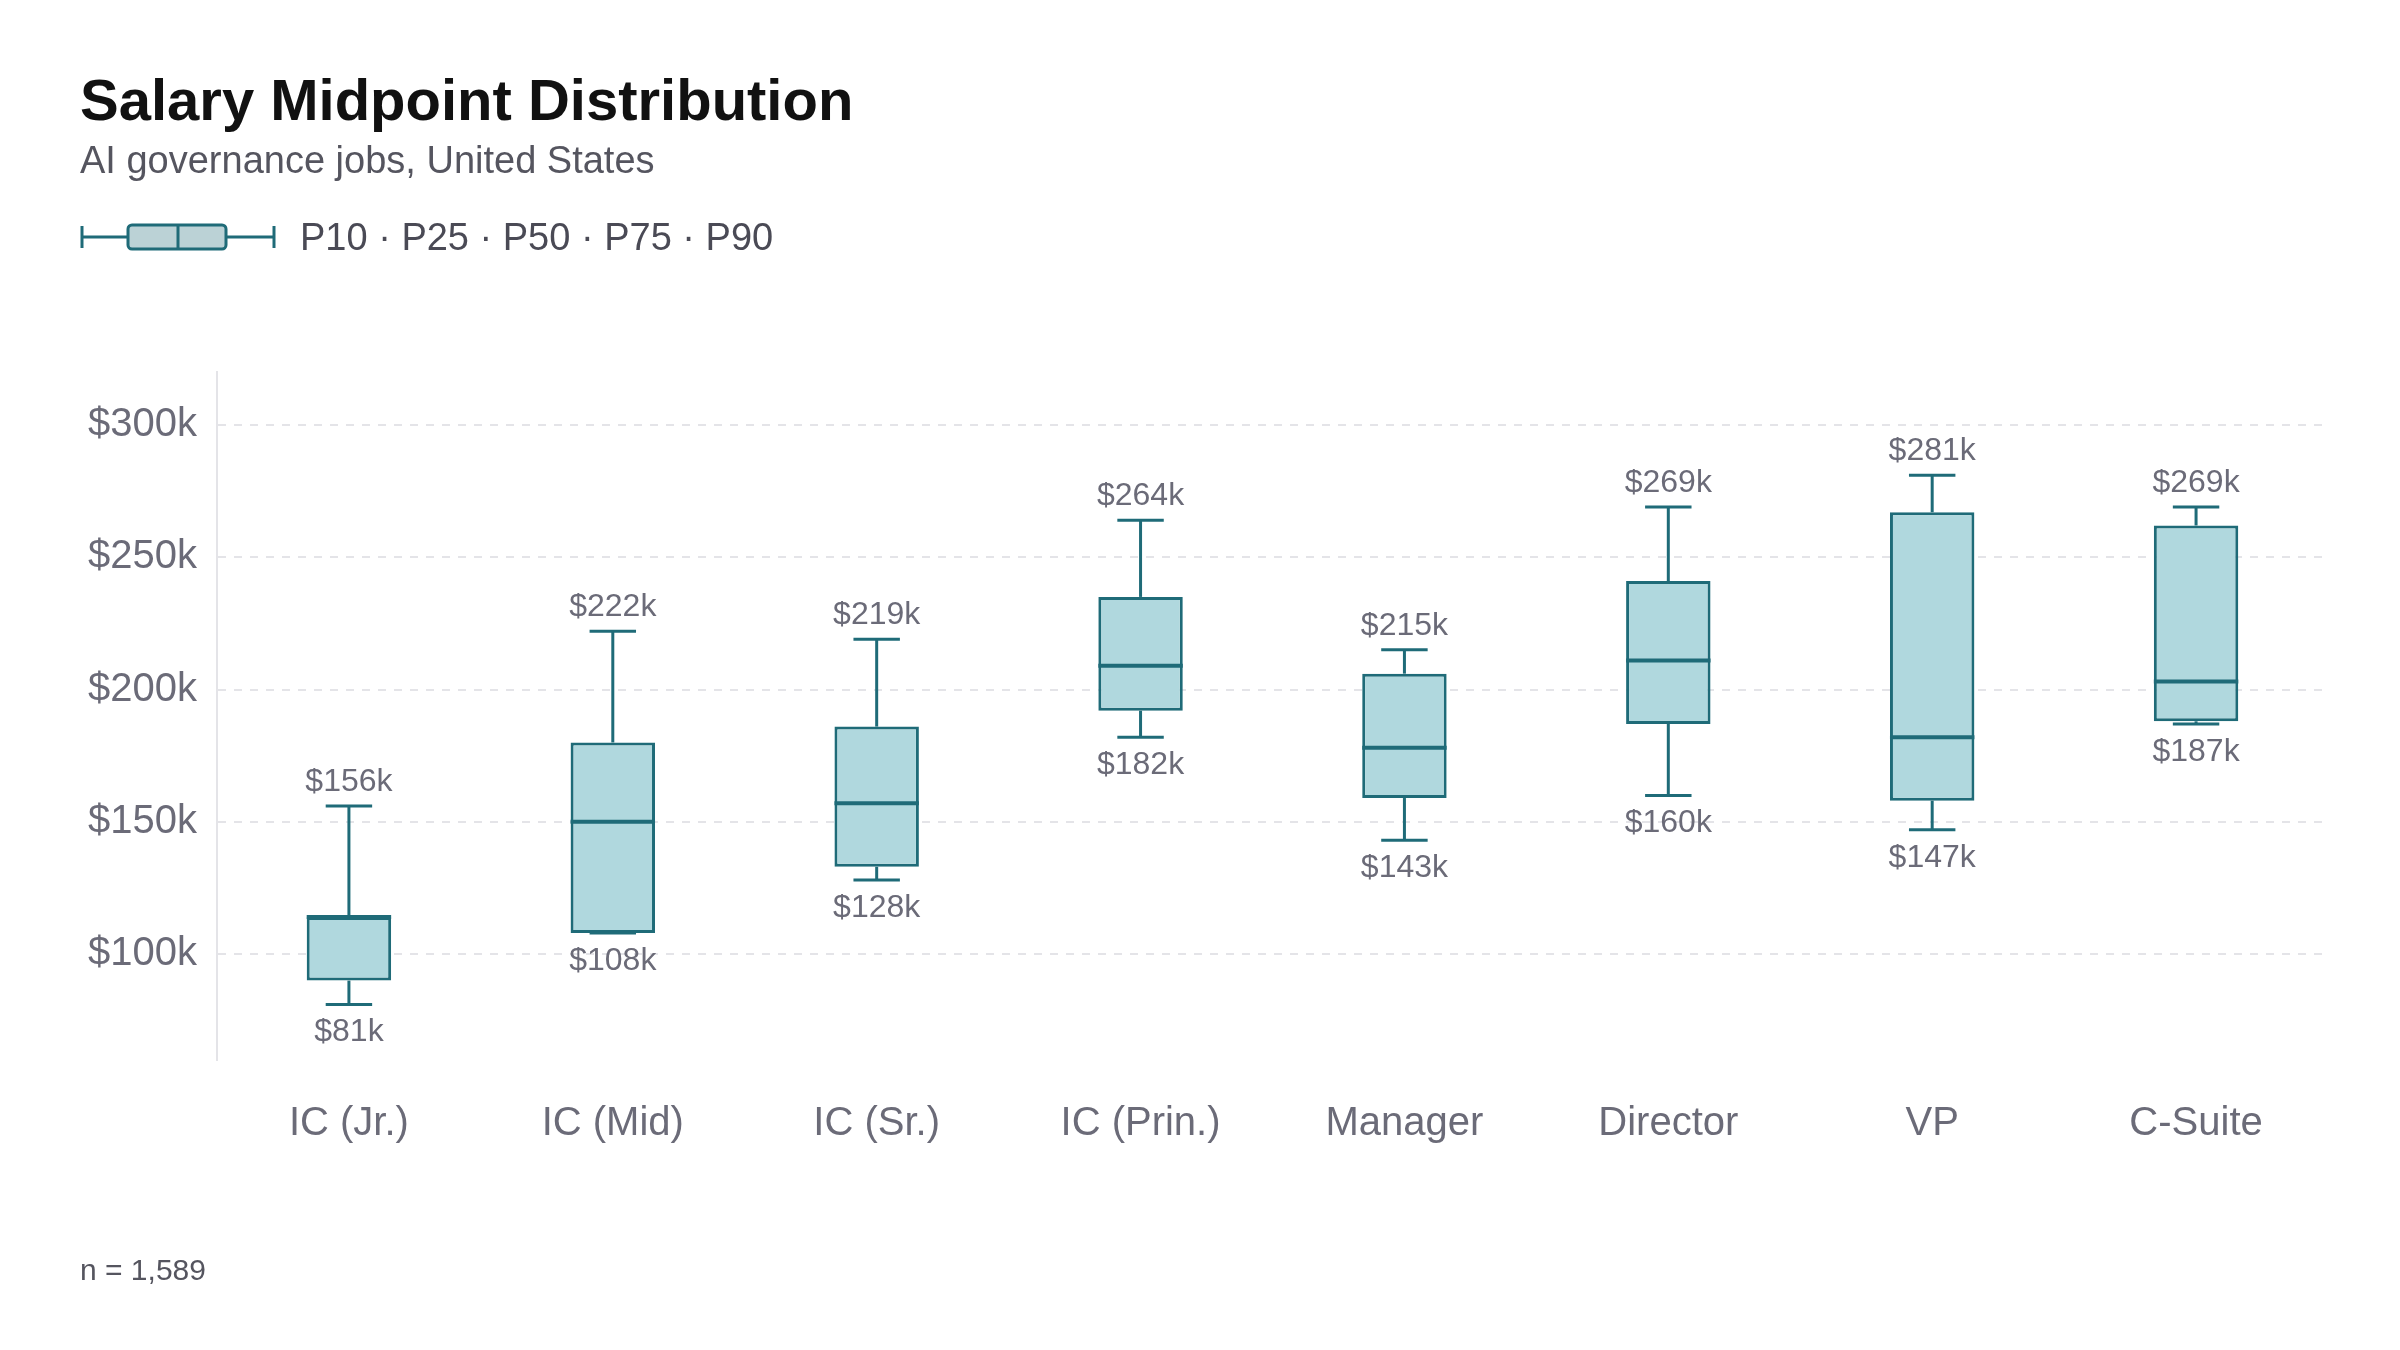 This screenshot has width=2400, height=1350. I want to click on x-tick-label: VP, so click(1932, 1121).